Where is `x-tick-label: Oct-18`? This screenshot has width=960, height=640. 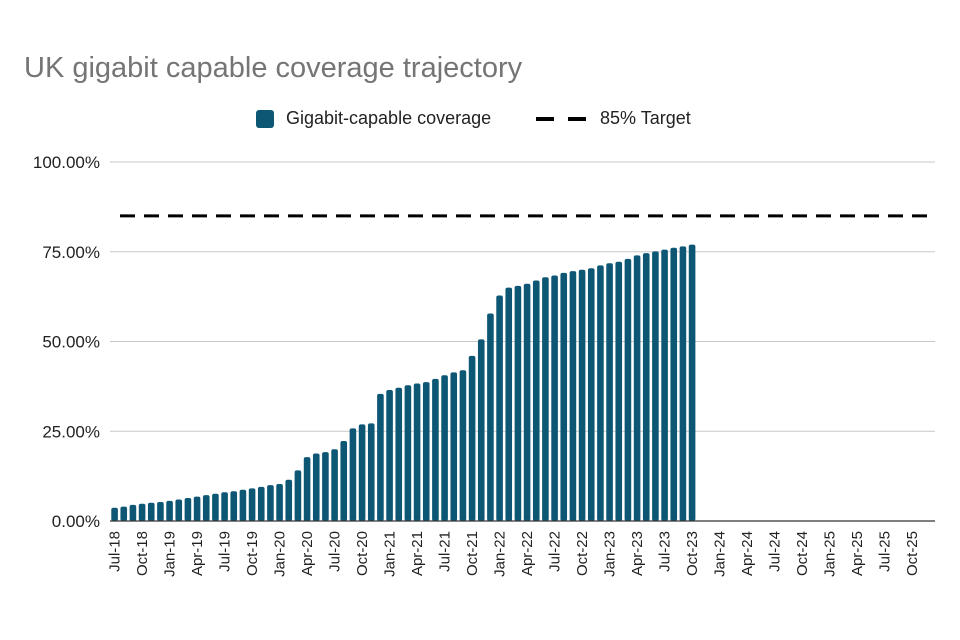 x-tick-label: Oct-18 is located at coordinates (142, 553).